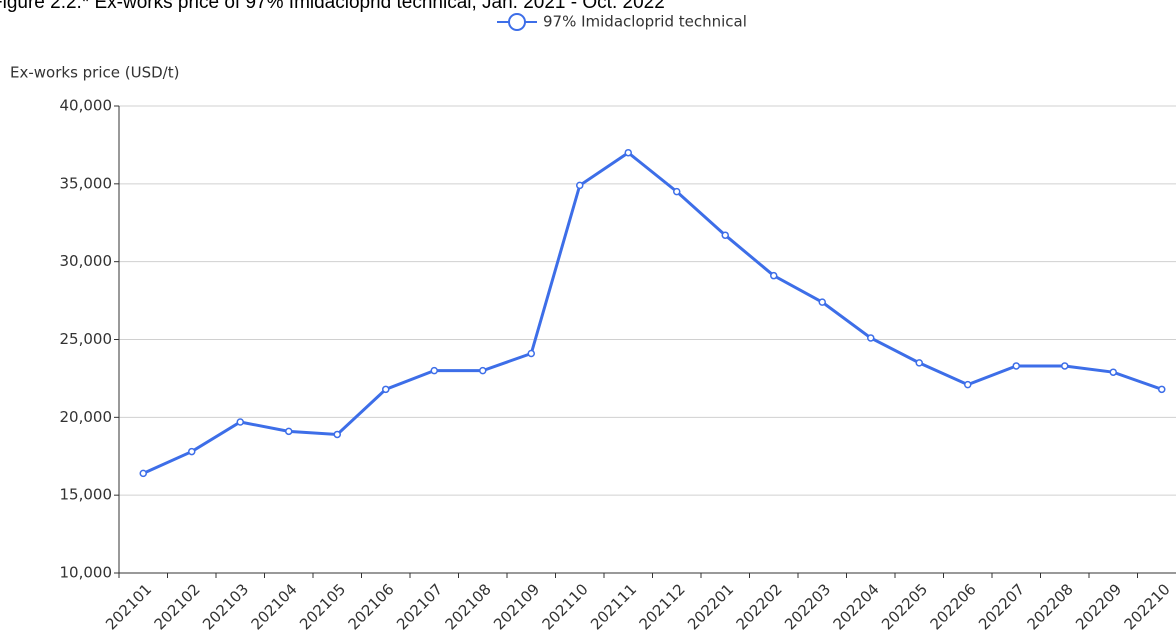  Describe the element at coordinates (645, 22) in the screenshot. I see `legend-label: 97% Imidacloprid technical` at that location.